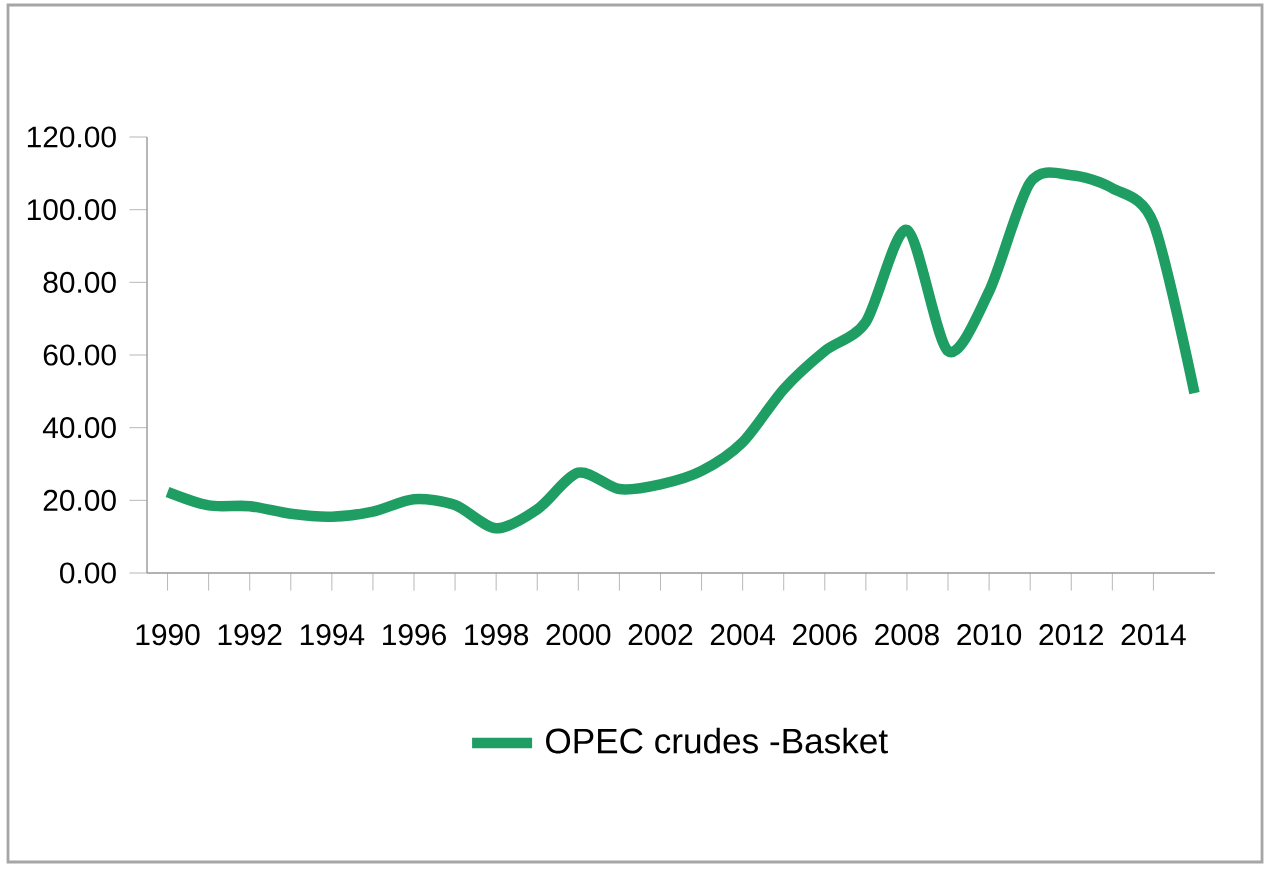 The height and width of the screenshot is (871, 1271). What do you see at coordinates (79, 428) in the screenshot?
I see `y-tick-label: 40.00` at bounding box center [79, 428].